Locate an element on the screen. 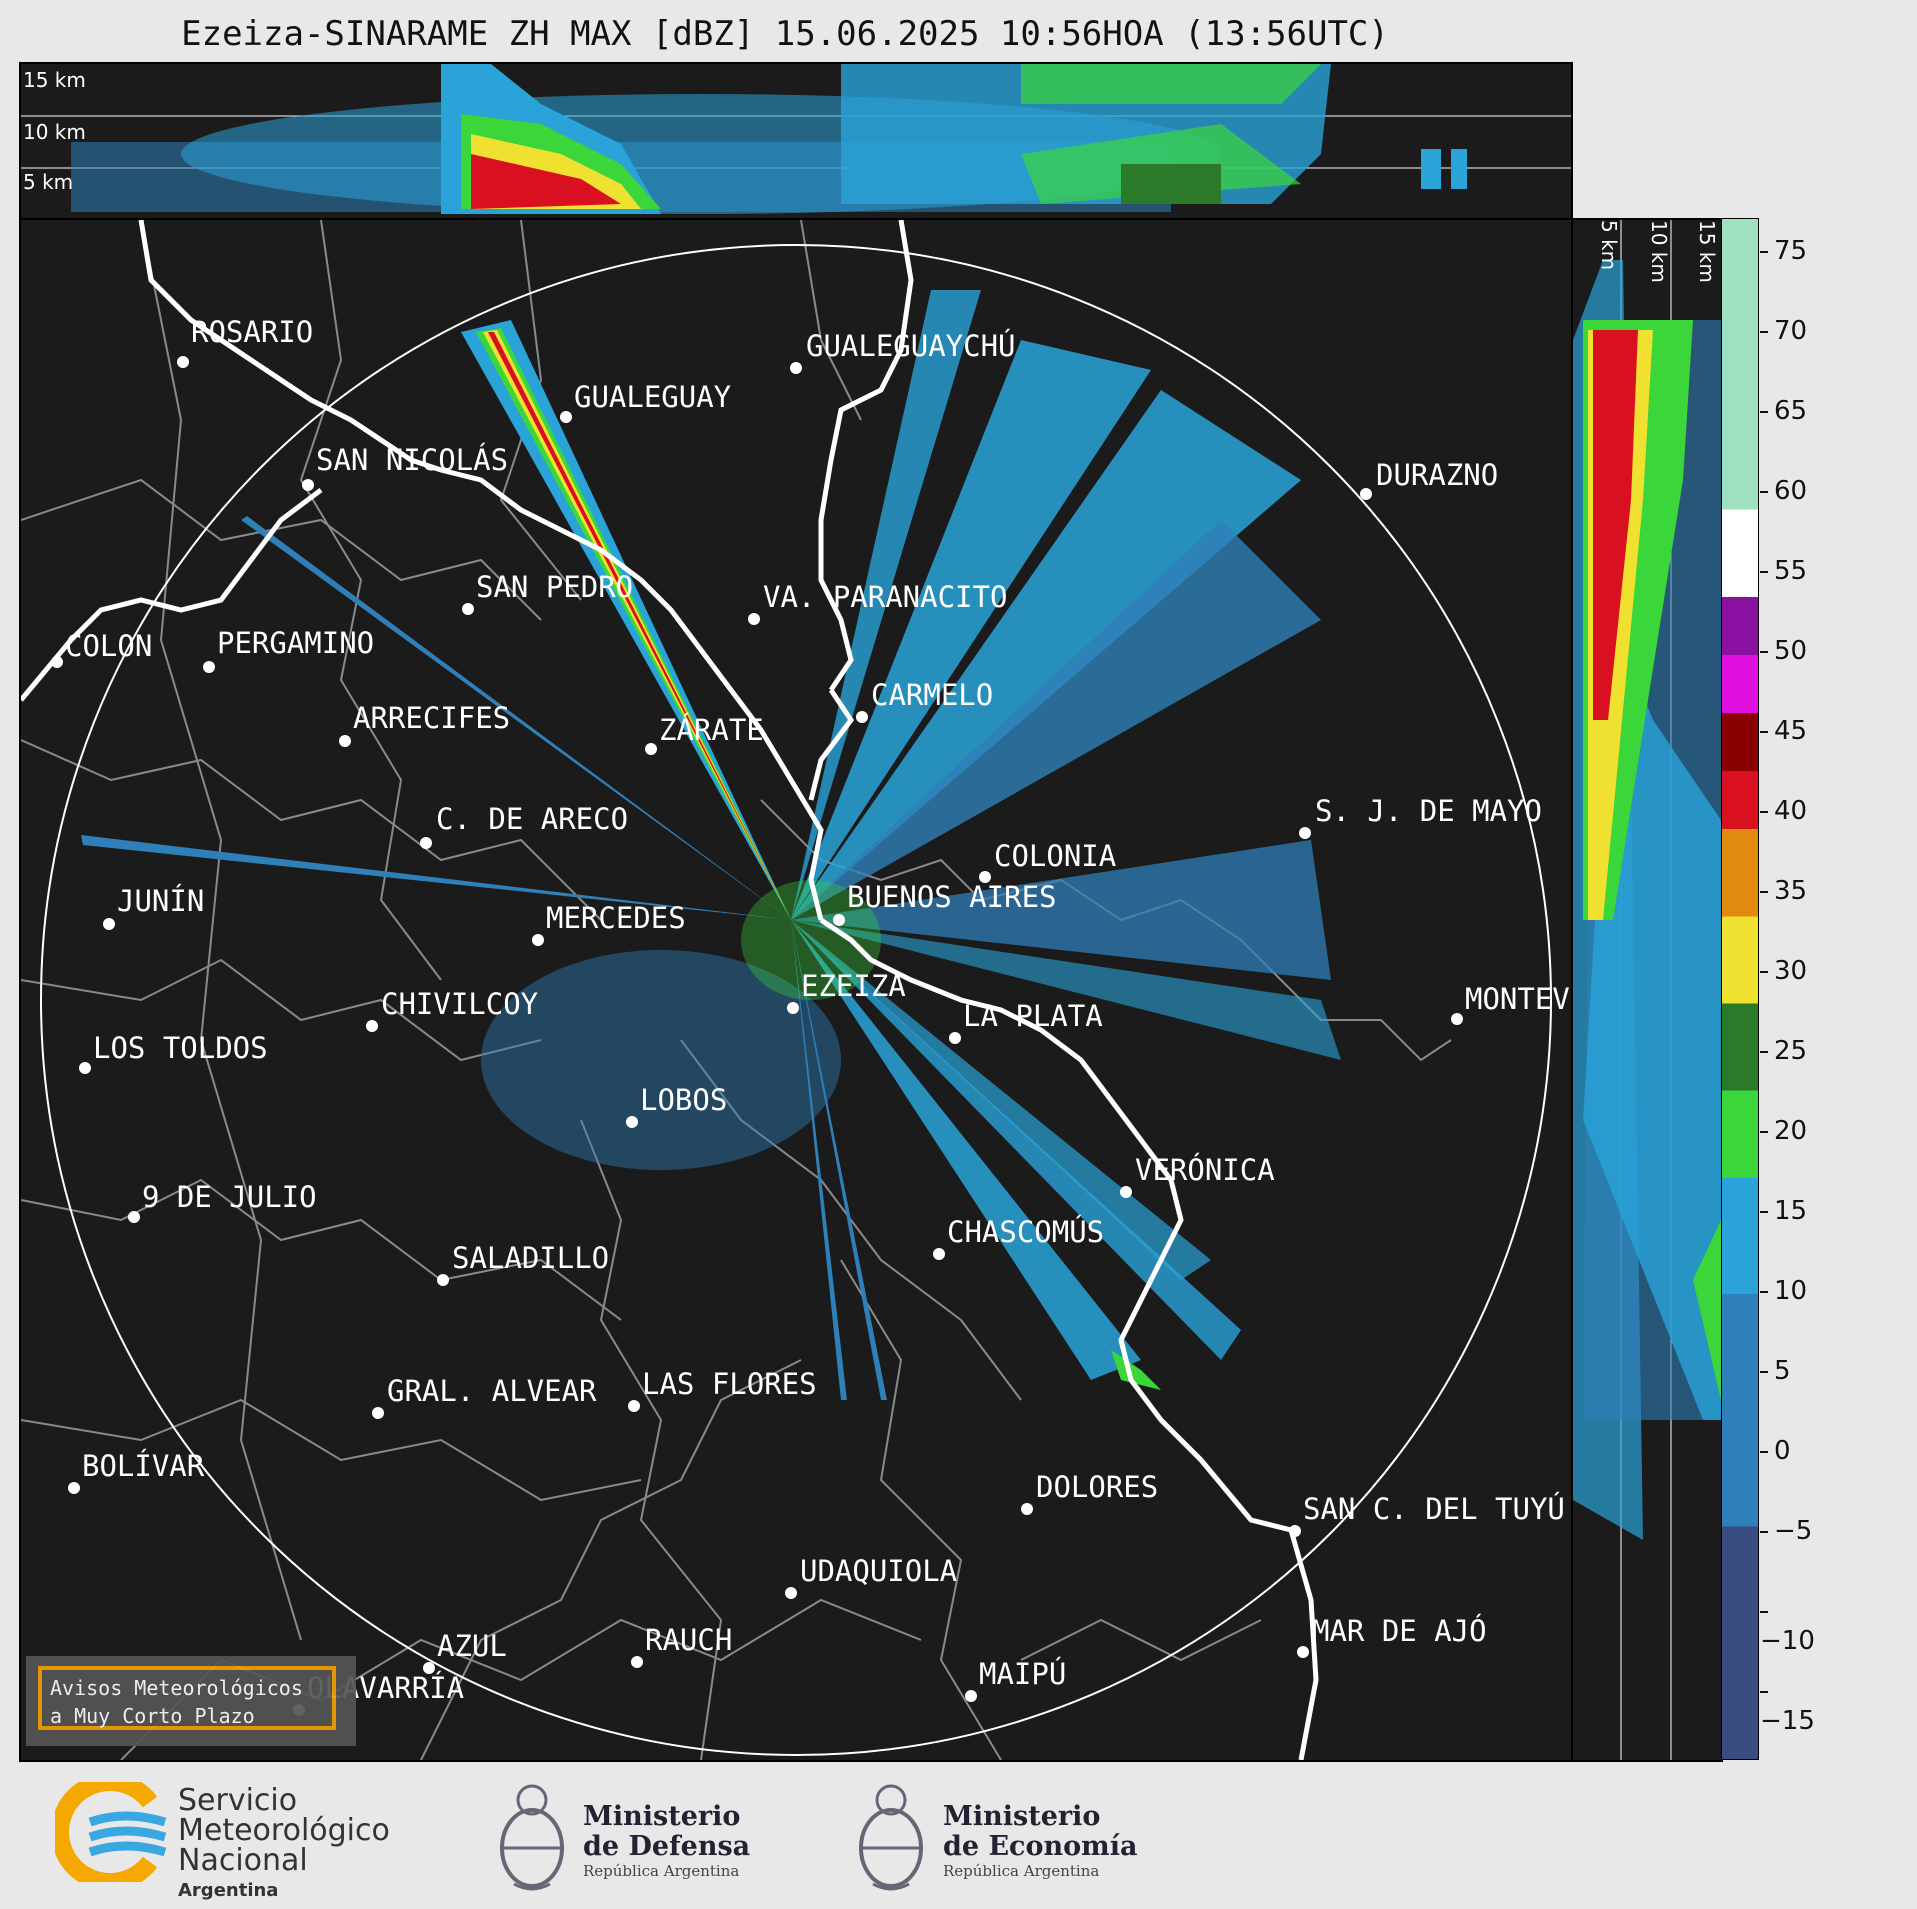 Image resolution: width=1917 pixels, height=1909 pixels. top-cross-section-graphic is located at coordinates (796, 139).